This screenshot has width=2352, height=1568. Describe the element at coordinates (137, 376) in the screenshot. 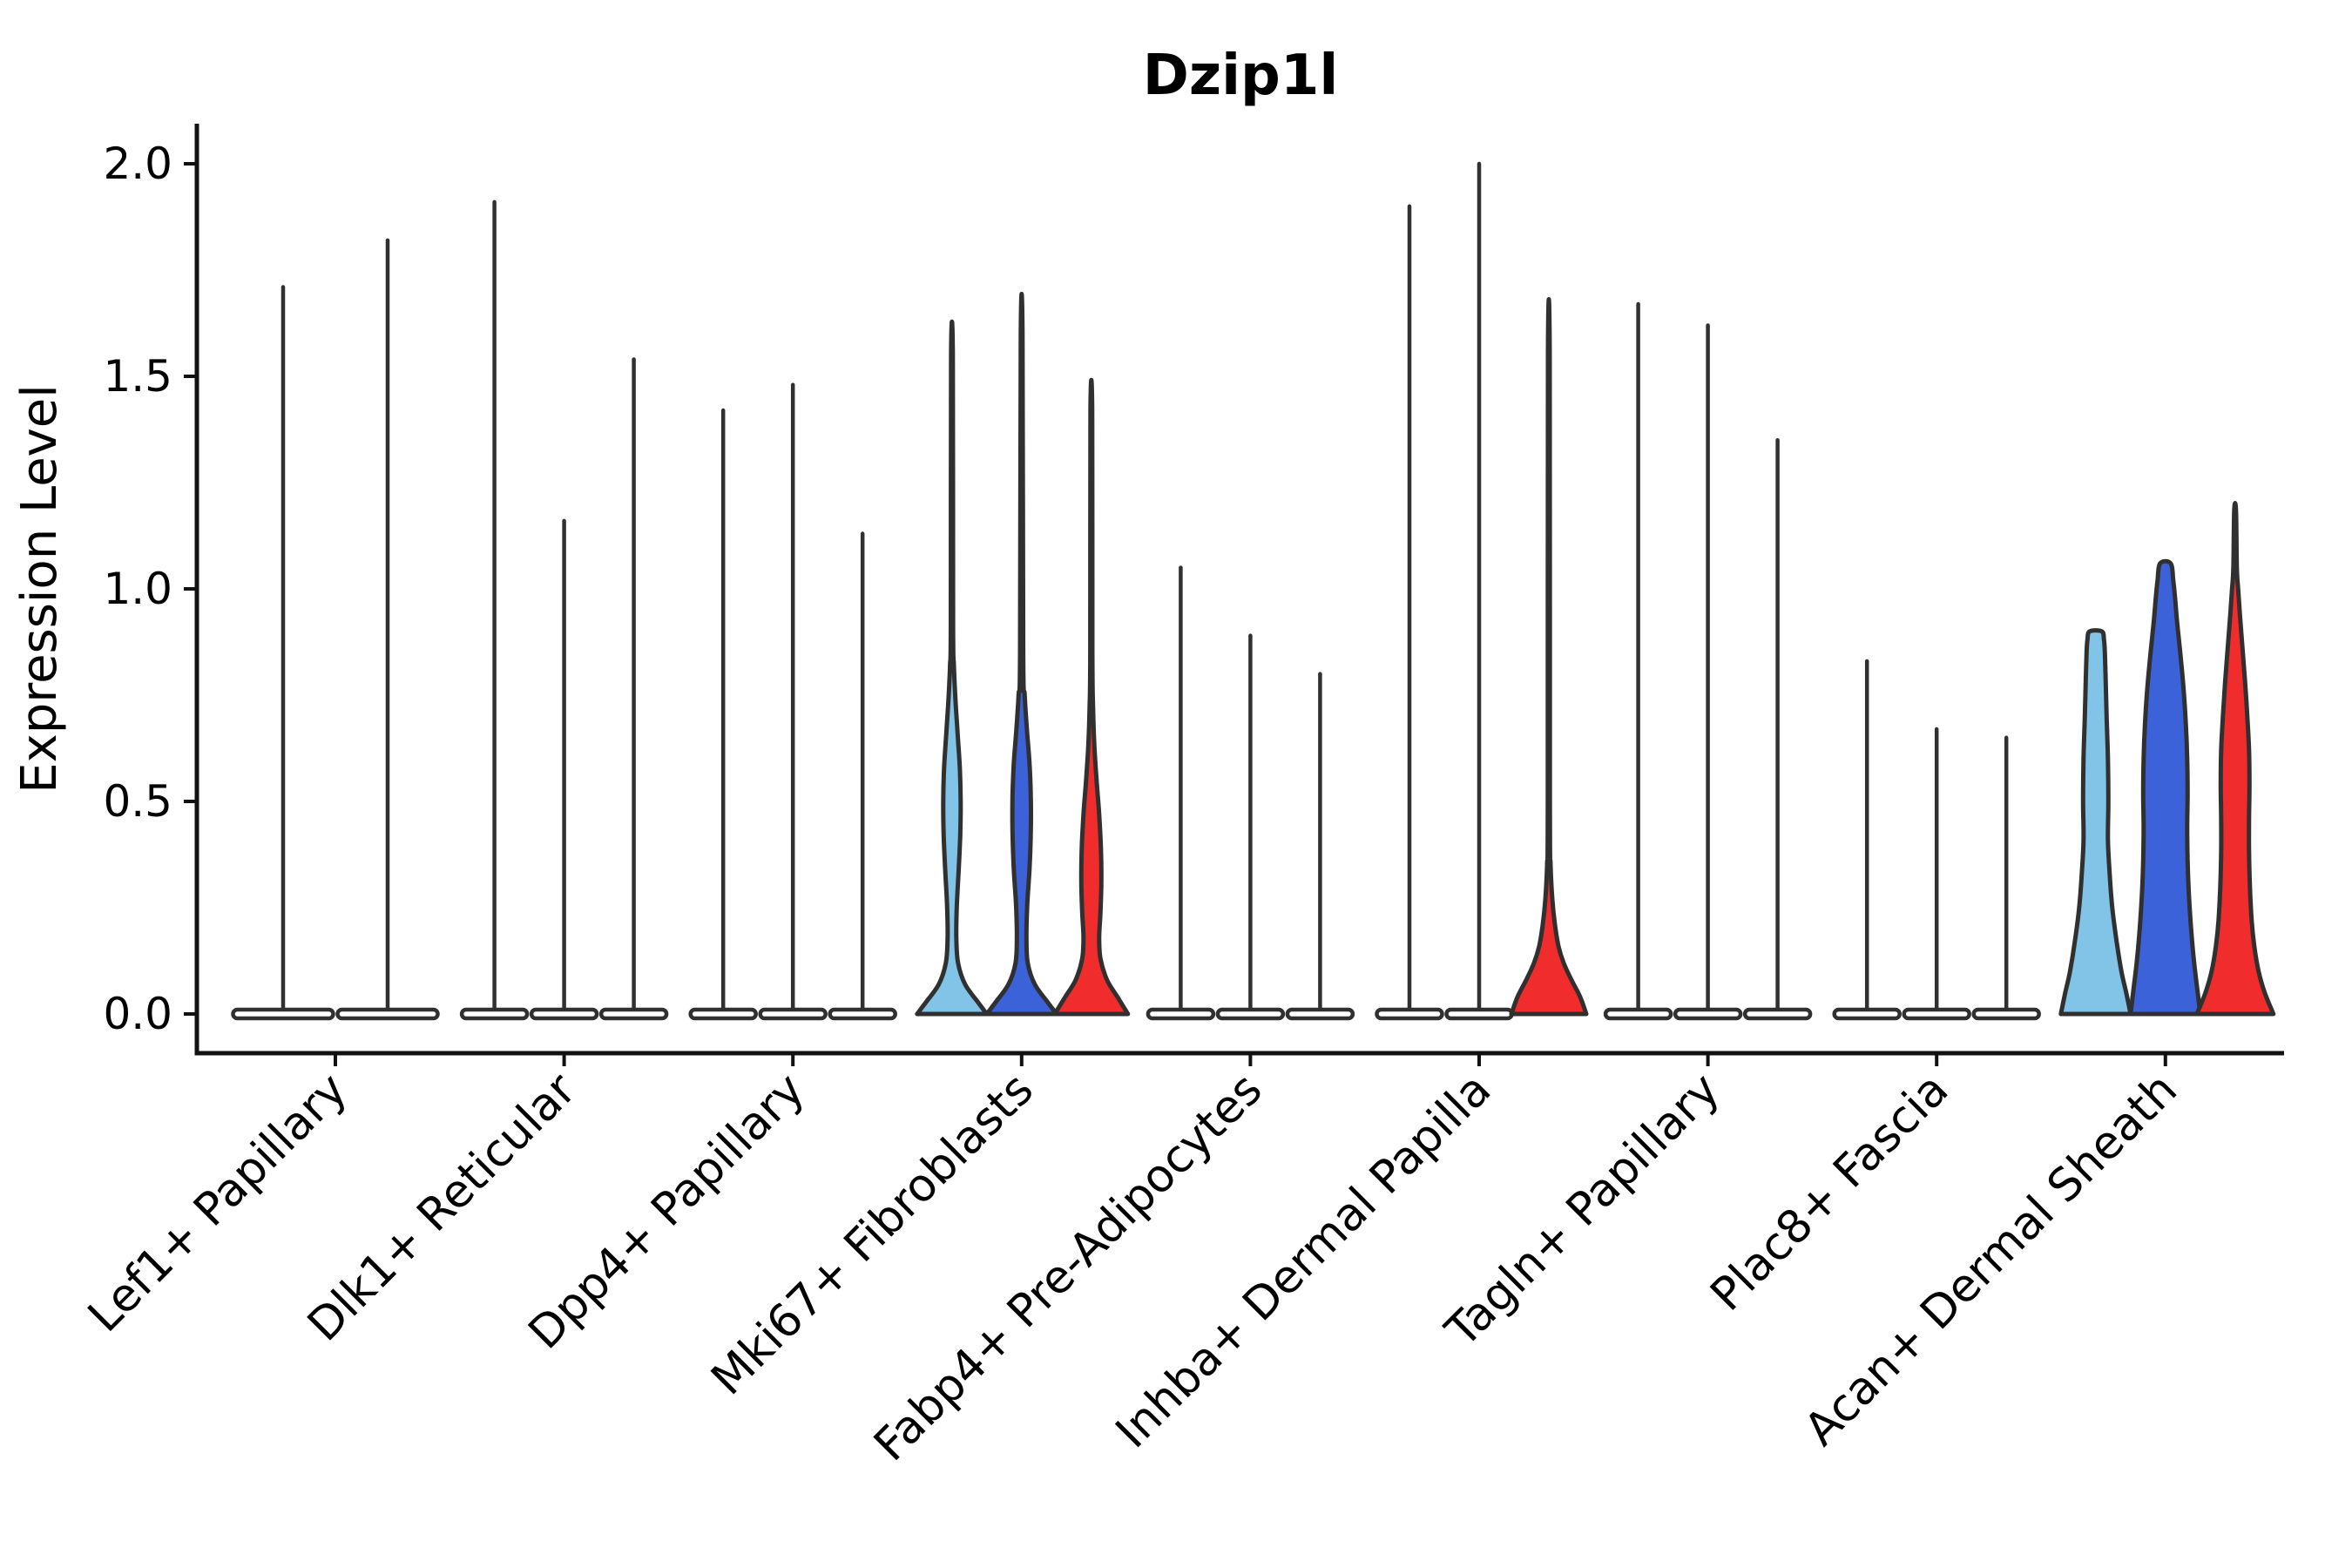

I see `y-tick-label: 1.5` at that location.